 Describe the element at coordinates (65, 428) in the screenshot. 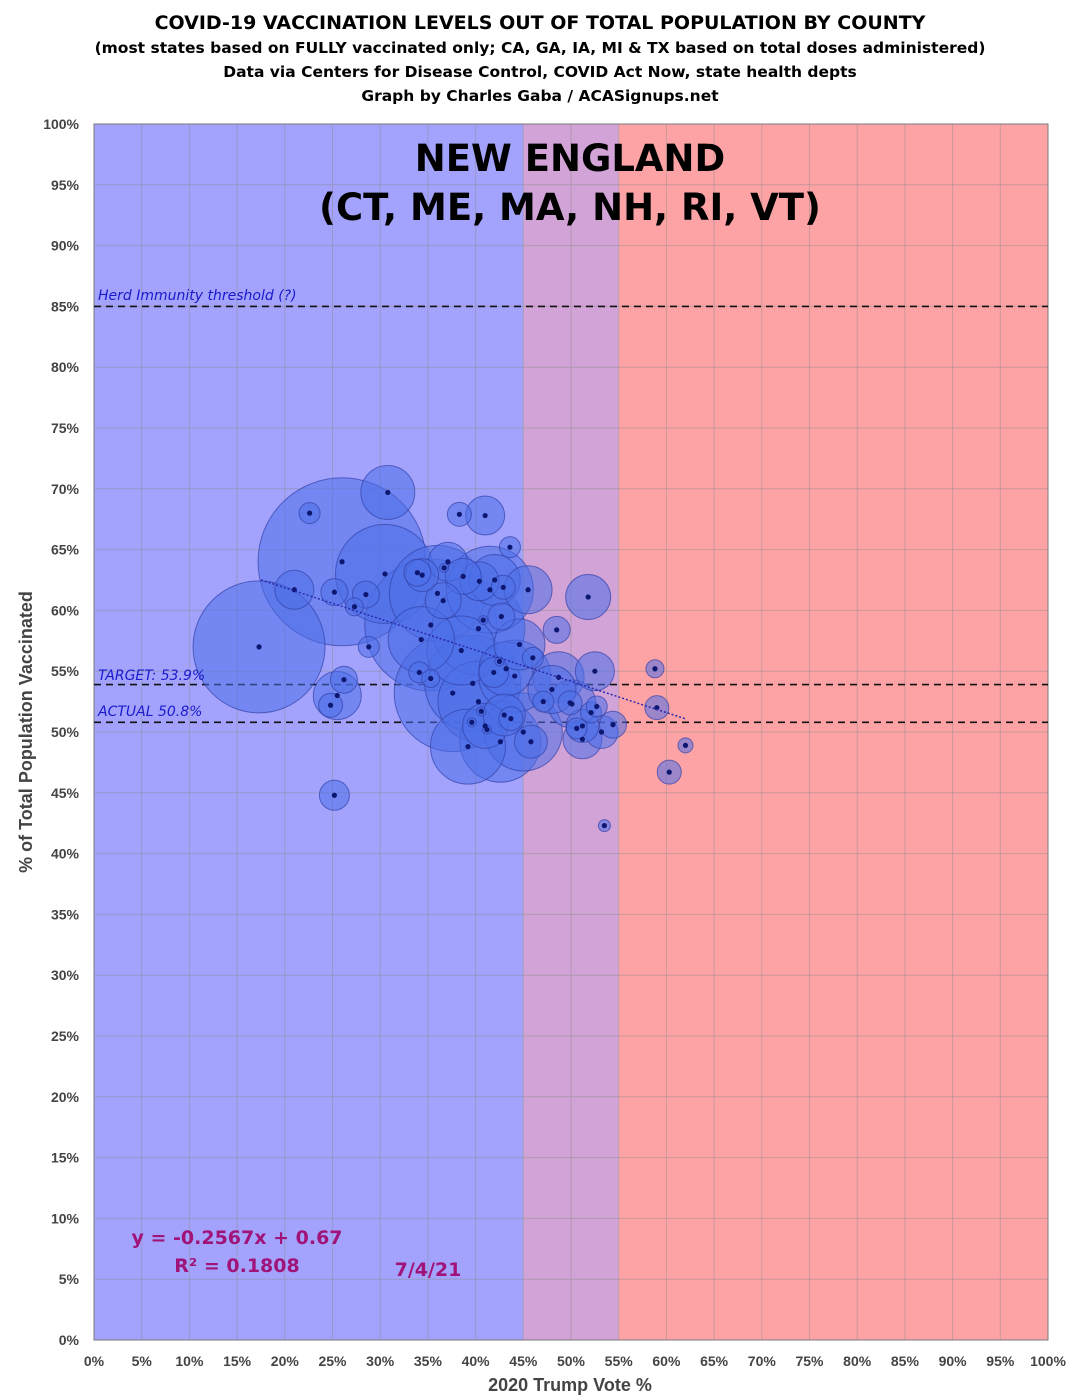

I see `y-tick-label: 75%` at that location.